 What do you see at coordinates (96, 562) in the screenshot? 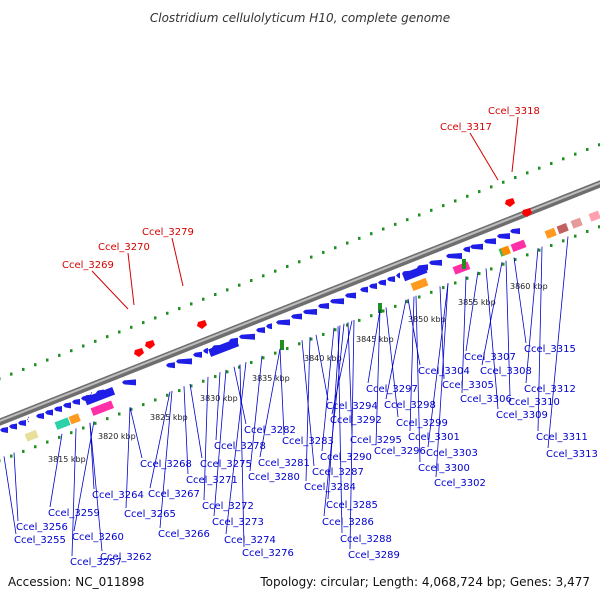
I see `blue-gene-label: Ccel_3257` at bounding box center [96, 562].